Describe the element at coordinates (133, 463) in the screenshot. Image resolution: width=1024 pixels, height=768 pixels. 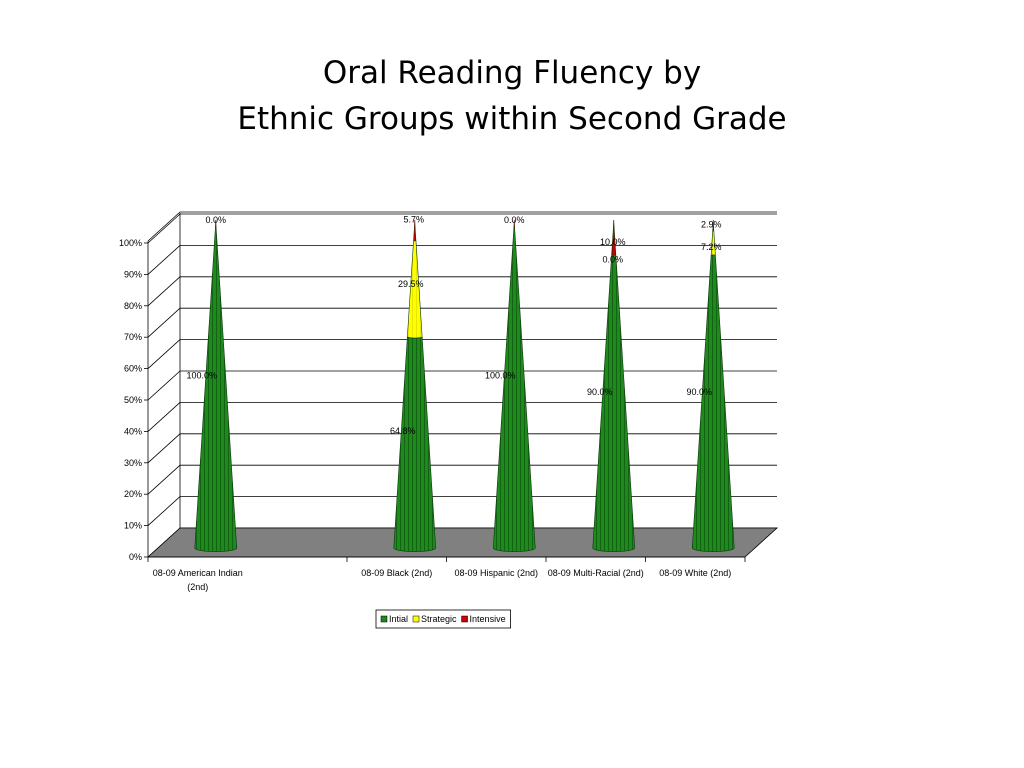
I see `y-tick-label: 30%` at that location.